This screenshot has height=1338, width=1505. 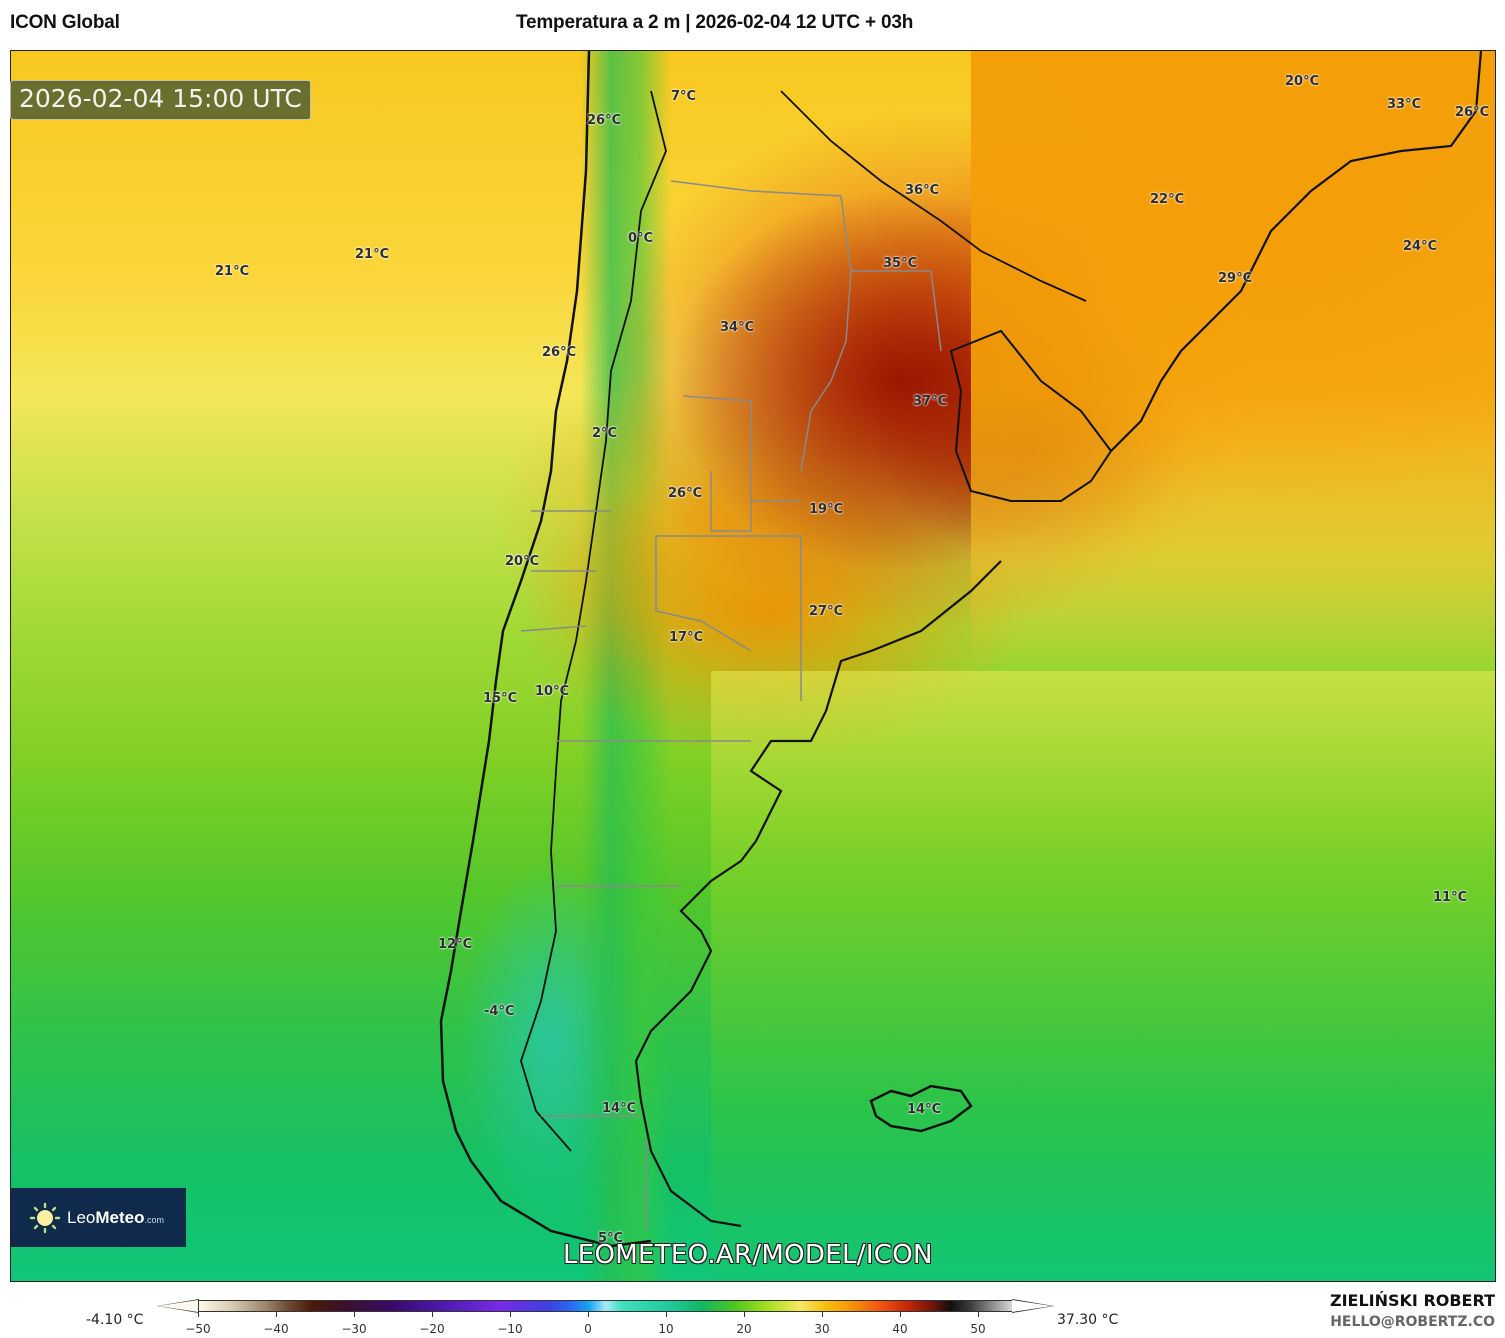 I want to click on author-name: ZIELIŃSKI ROBERT, so click(x=1412, y=1300).